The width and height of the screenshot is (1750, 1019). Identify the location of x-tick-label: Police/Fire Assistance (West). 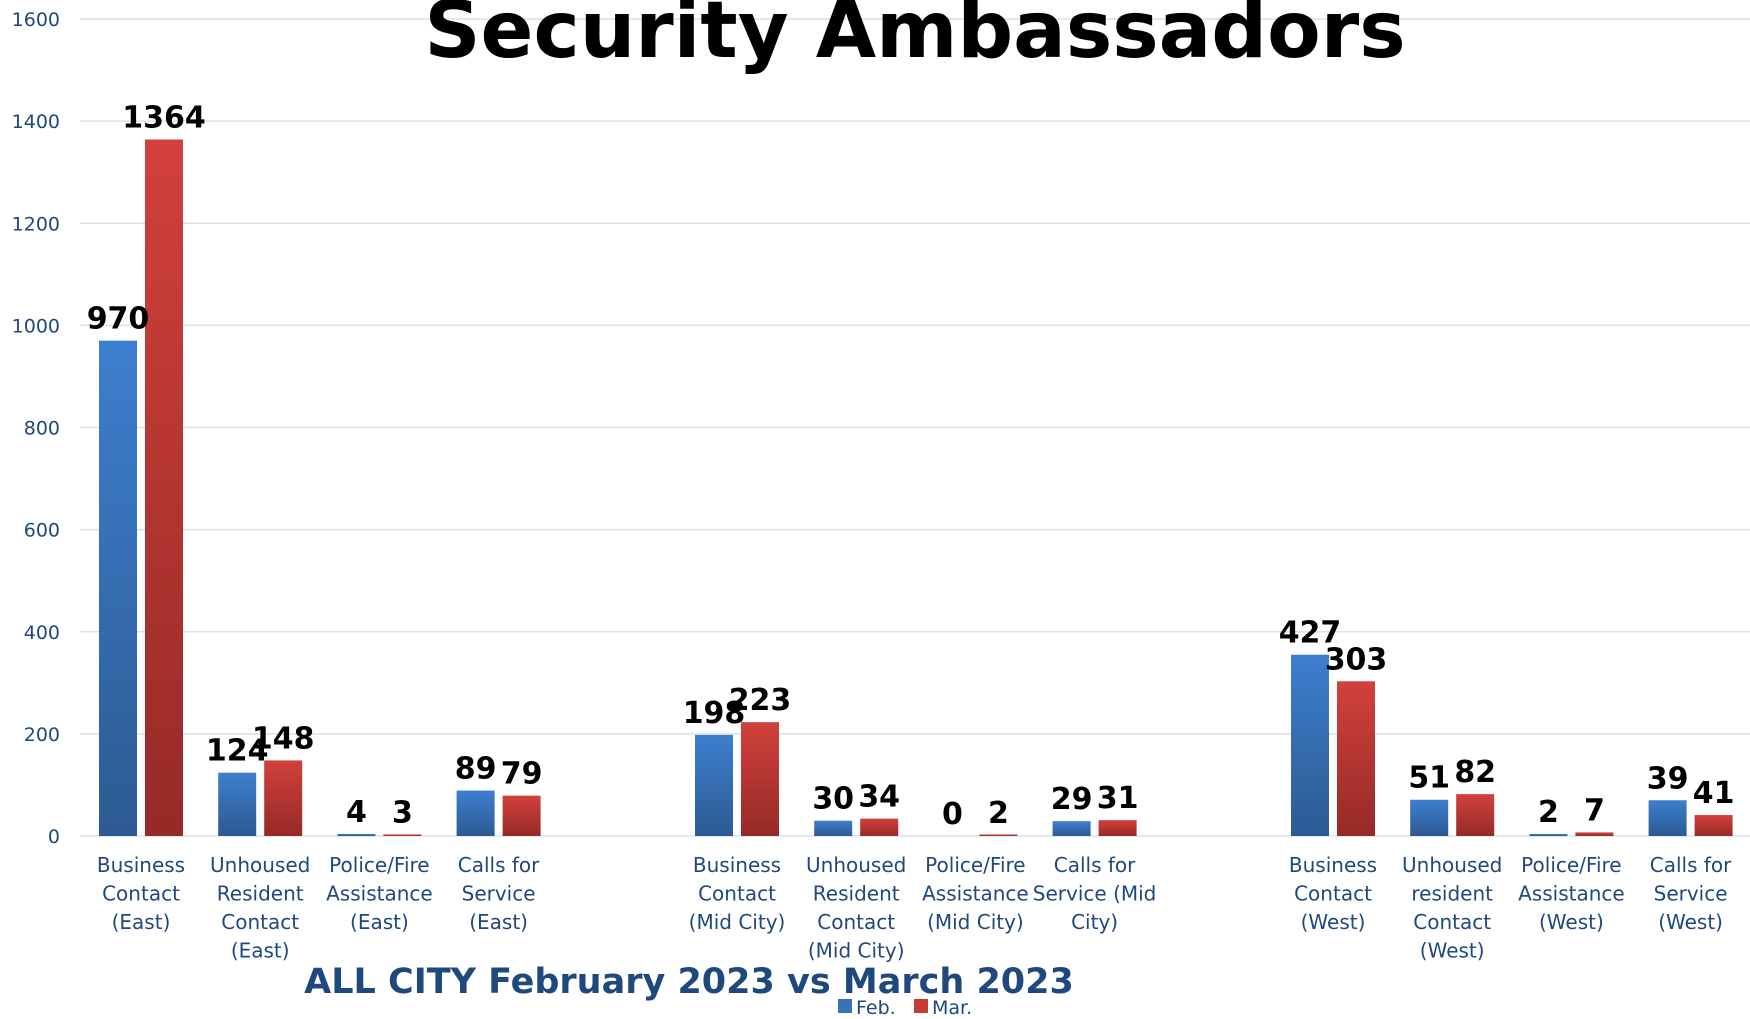
(1571, 893).